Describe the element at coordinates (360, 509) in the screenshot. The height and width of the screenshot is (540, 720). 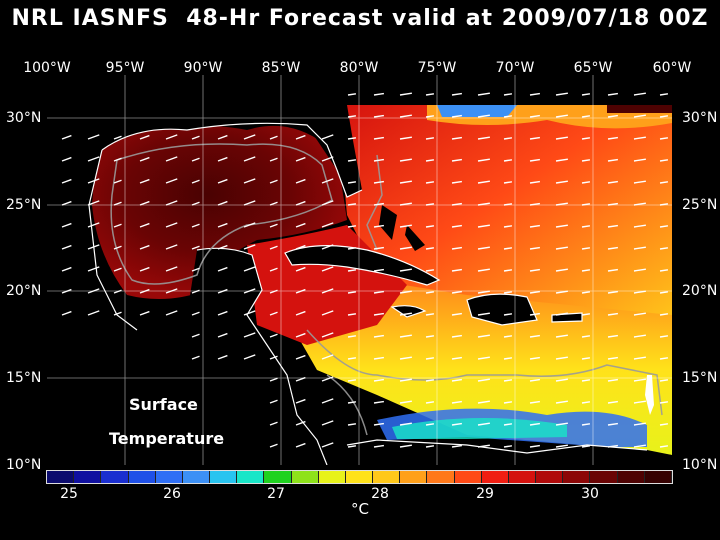
I see `colorbar-unit: °C` at that location.